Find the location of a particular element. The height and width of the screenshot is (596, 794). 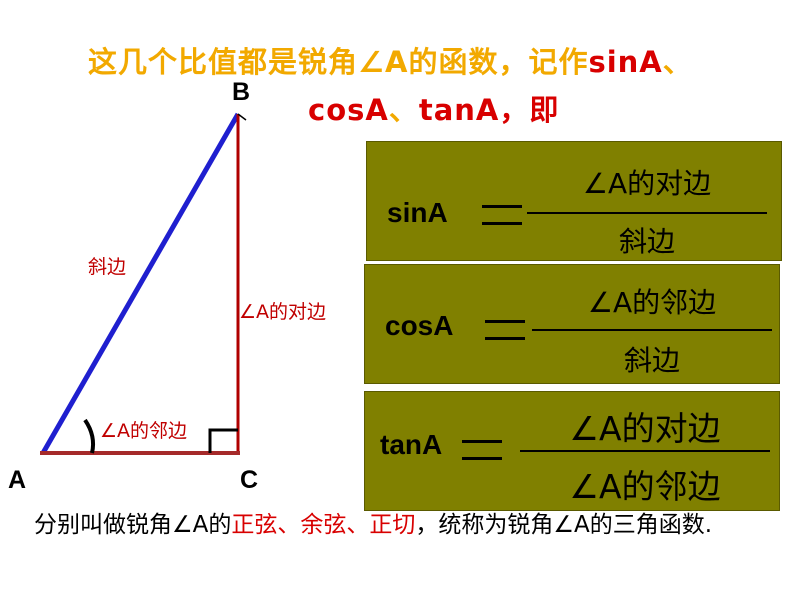

cos-formula-box: cosA ∠A的邻边 斜边 is located at coordinates (572, 324).